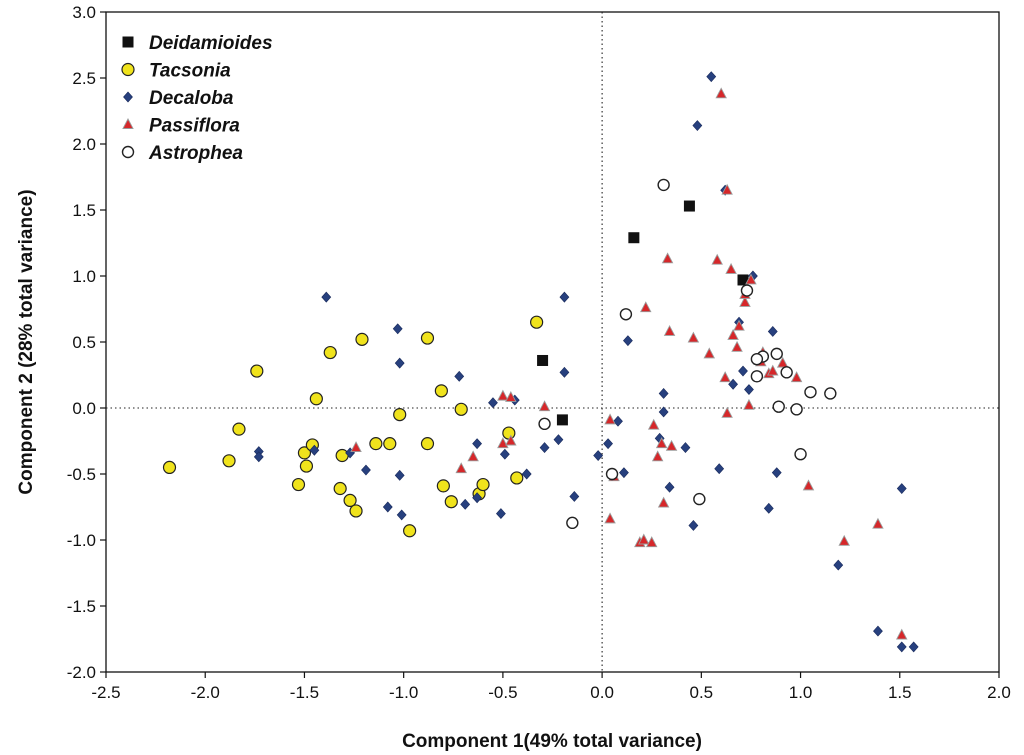 The width and height of the screenshot is (1024, 755). What do you see at coordinates (81, 474) in the screenshot?
I see `y-tick-label: -0.5` at bounding box center [81, 474].